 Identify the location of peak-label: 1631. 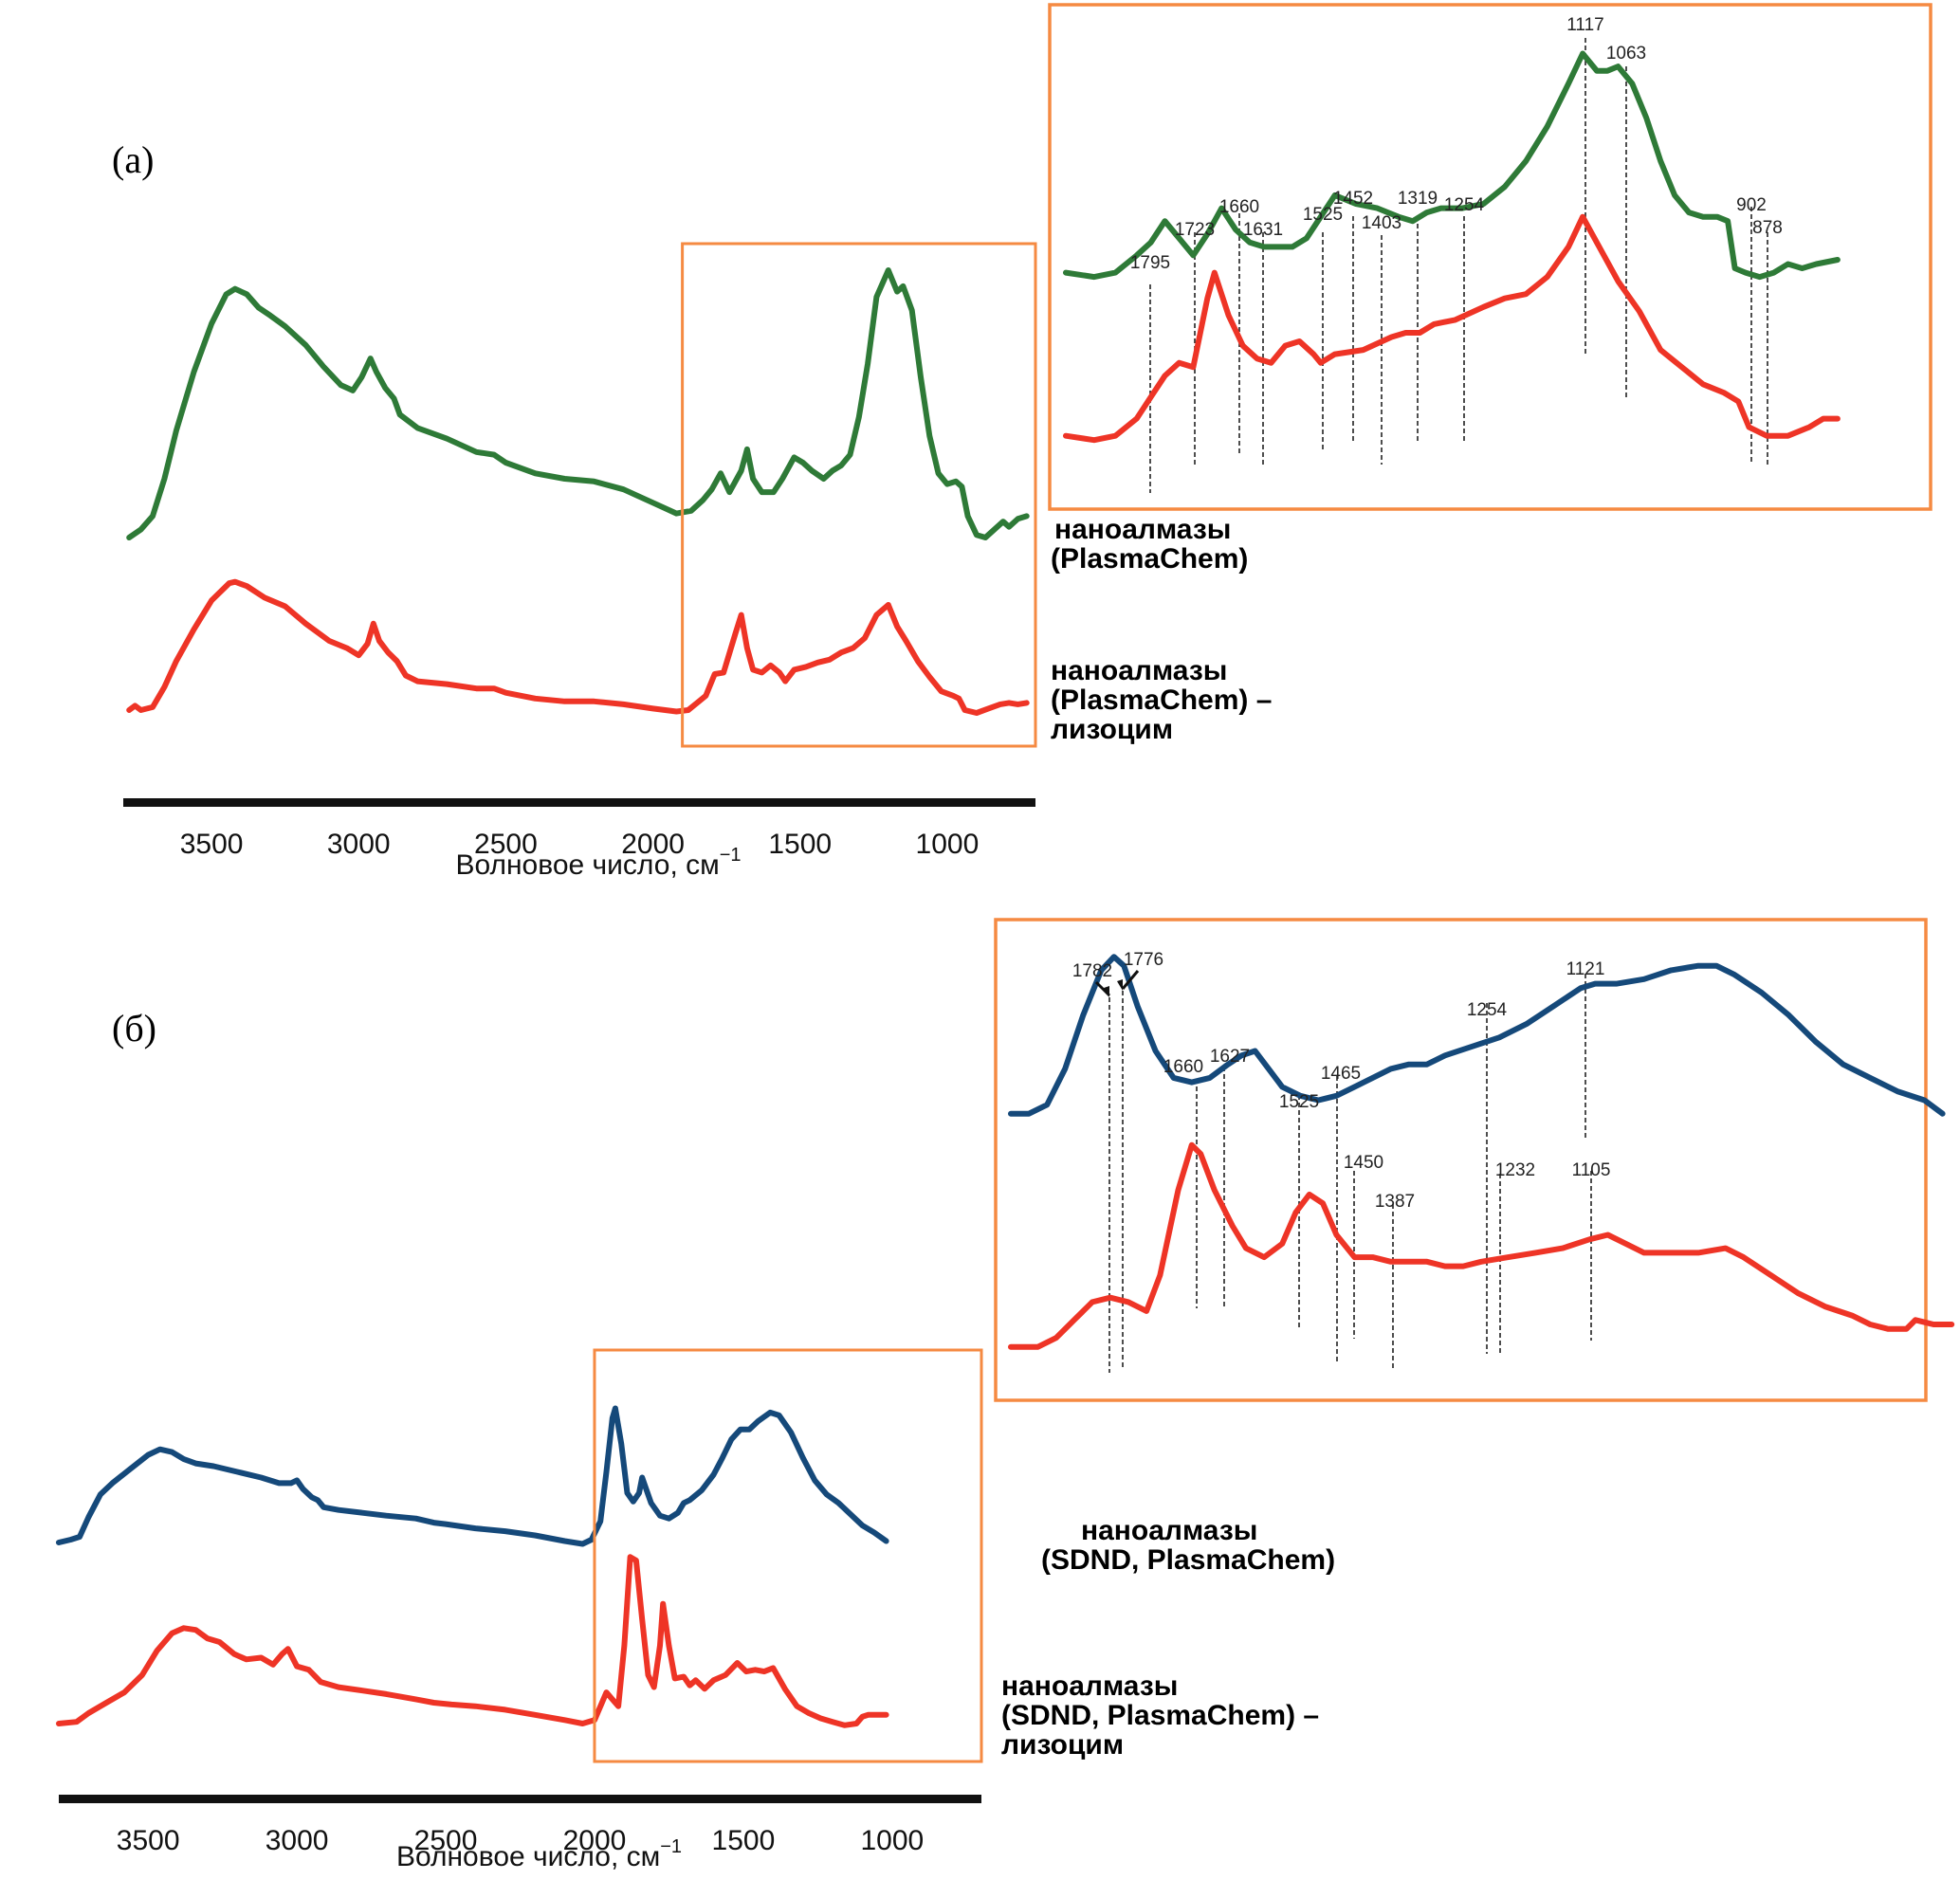
(1263, 230).